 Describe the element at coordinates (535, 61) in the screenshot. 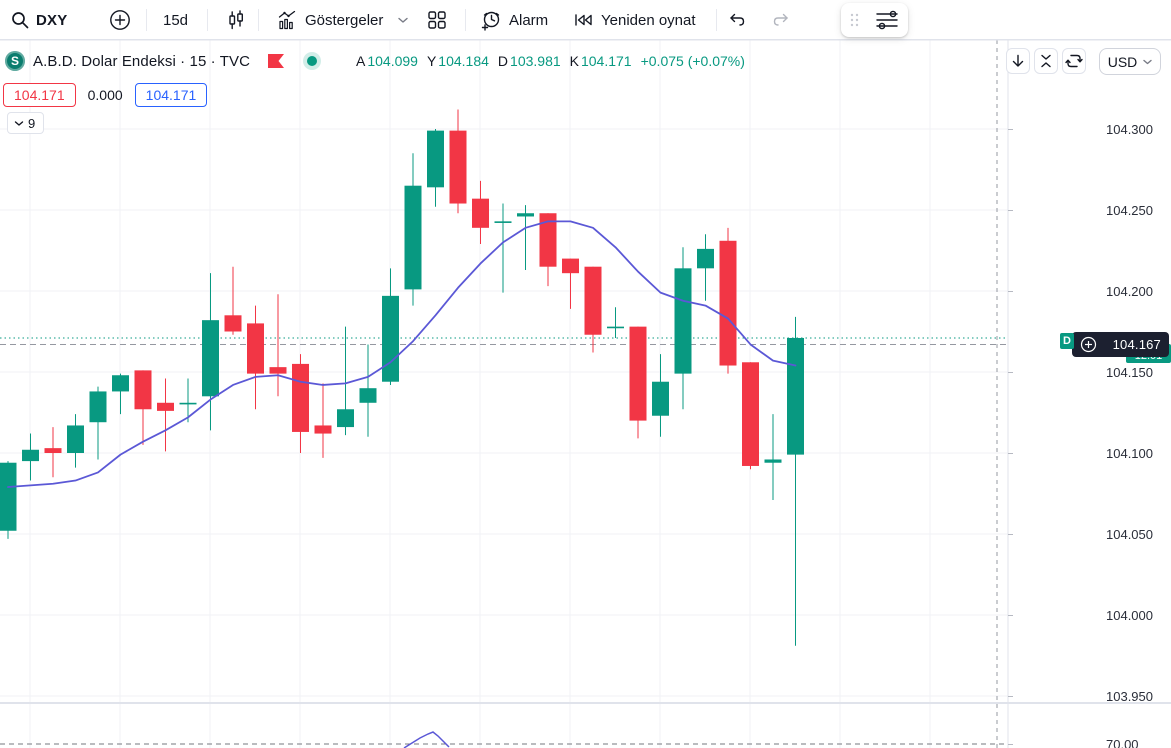

I see `low-value: 103.981` at that location.